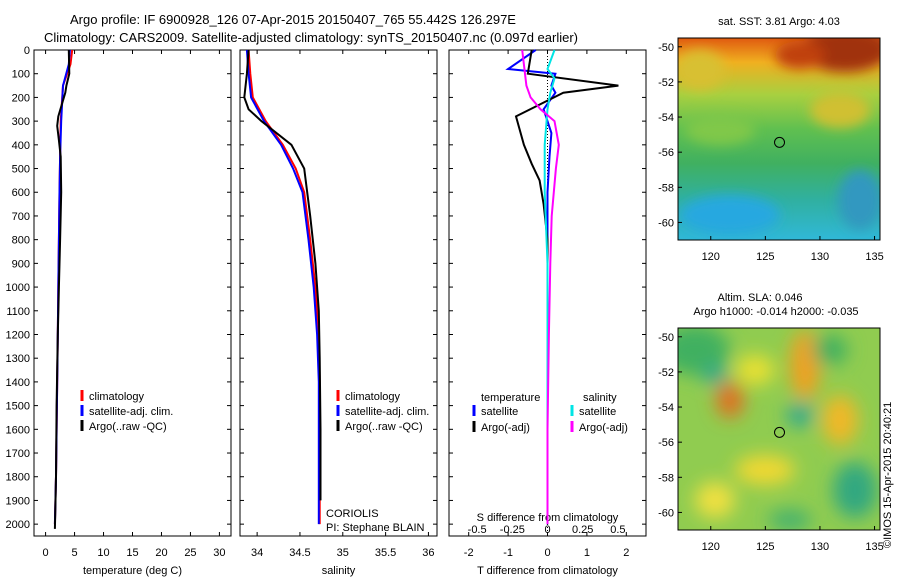 This screenshot has height=580, width=900. Describe the element at coordinates (469, 553) in the screenshot. I see `x-tick-label: -2` at that location.